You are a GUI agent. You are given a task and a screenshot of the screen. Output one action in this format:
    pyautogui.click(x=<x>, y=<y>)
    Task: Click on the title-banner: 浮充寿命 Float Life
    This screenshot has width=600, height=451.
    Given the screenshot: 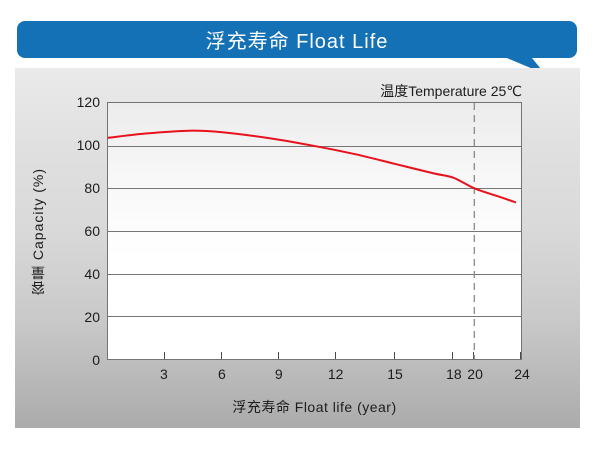 What is the action you would take?
    pyautogui.click(x=297, y=39)
    